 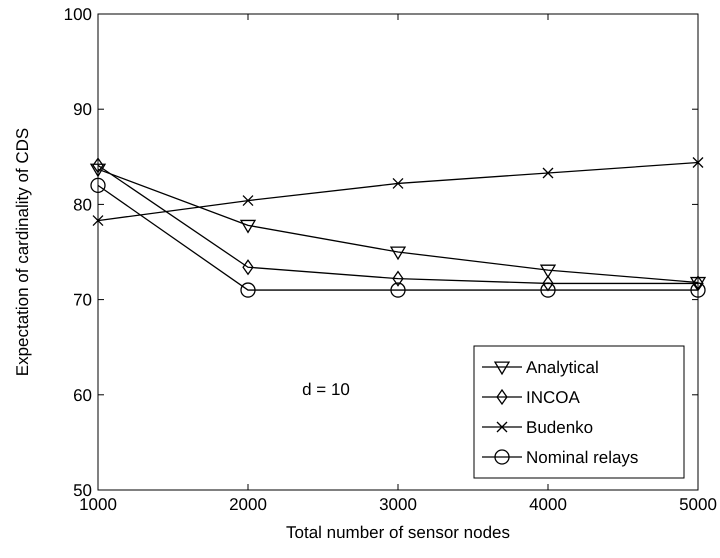 What do you see at coordinates (98, 504) in the screenshot?
I see `x-tick-label: 1000` at bounding box center [98, 504].